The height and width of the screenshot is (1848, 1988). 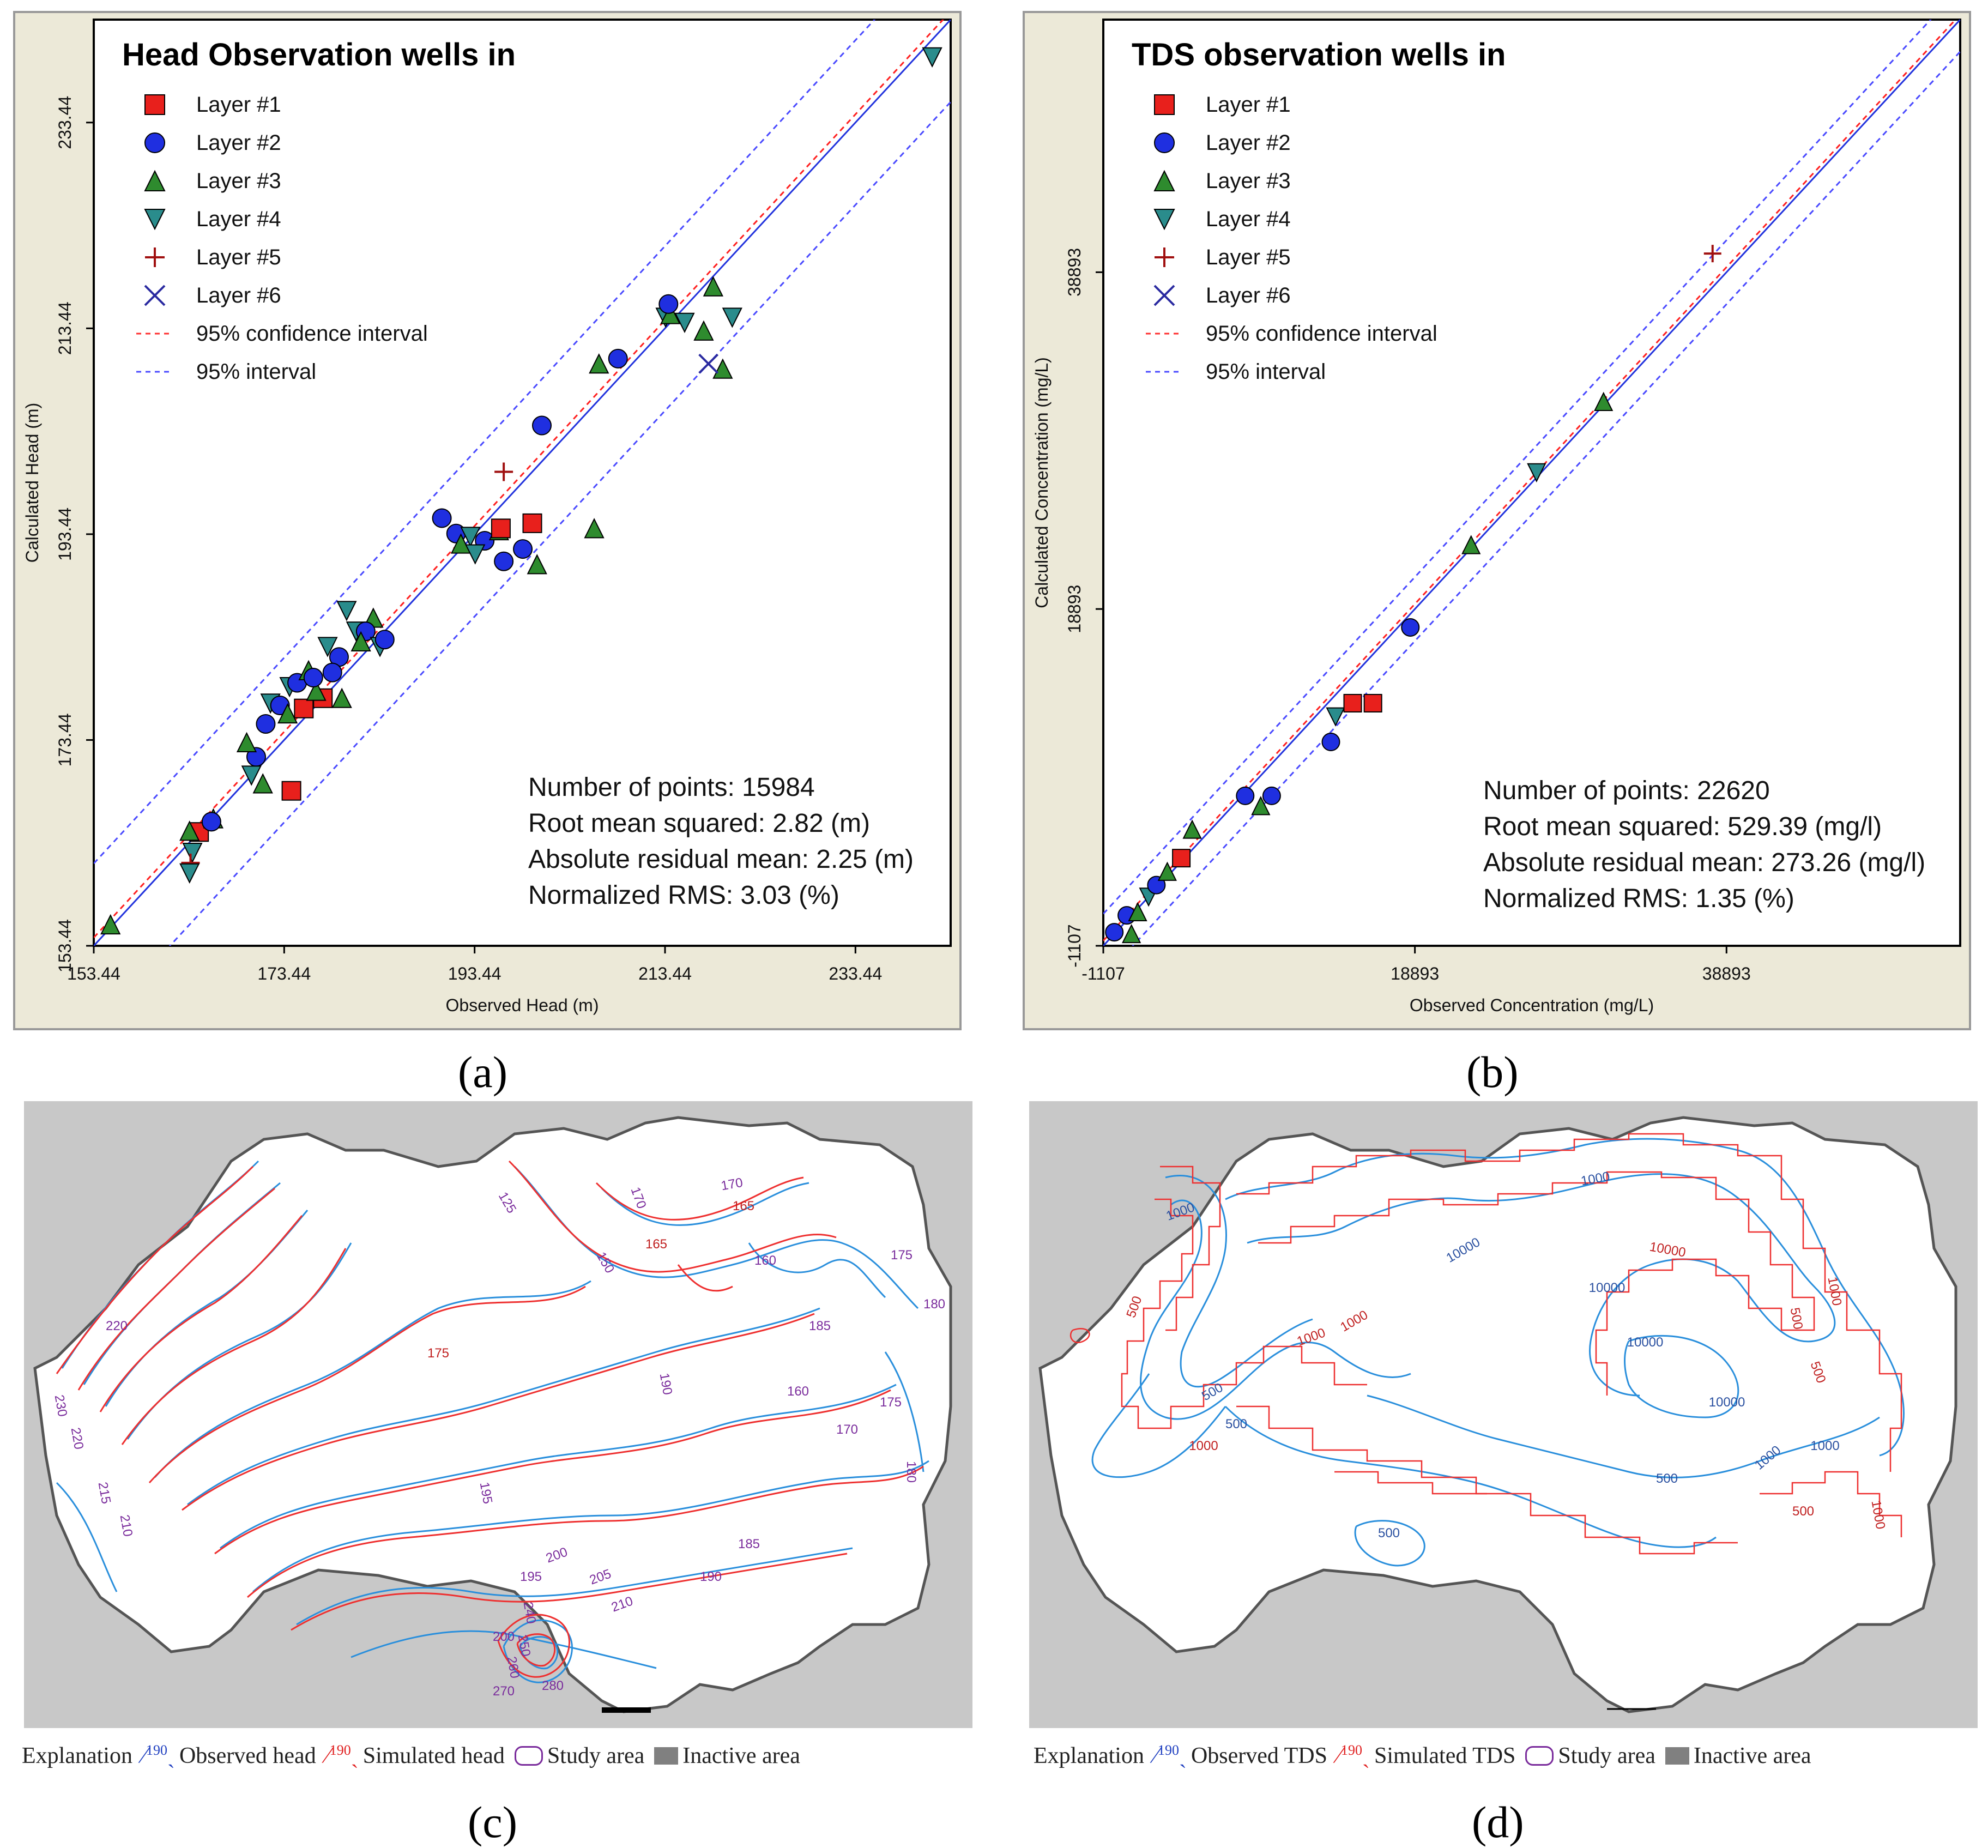 What do you see at coordinates (1249, 257) in the screenshot?
I see `legend-label: Layer #5` at bounding box center [1249, 257].